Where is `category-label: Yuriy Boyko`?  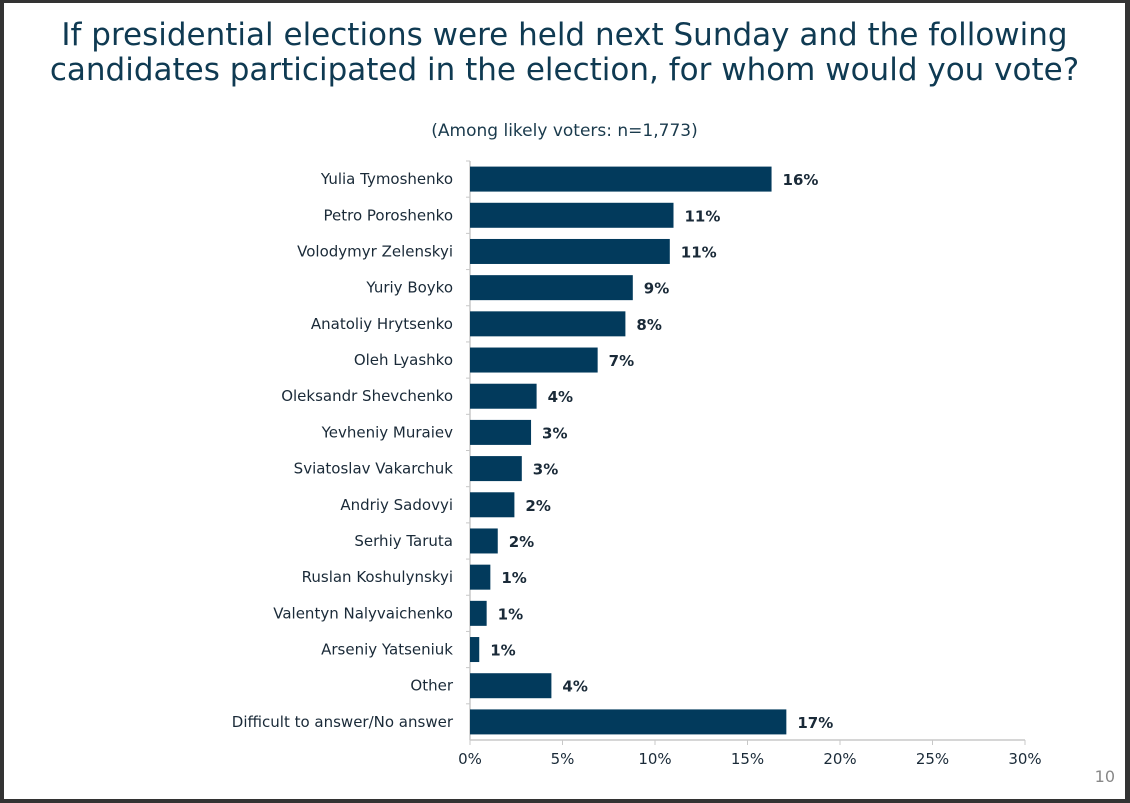
category-label: Yuriy Boyko is located at coordinates (409, 288).